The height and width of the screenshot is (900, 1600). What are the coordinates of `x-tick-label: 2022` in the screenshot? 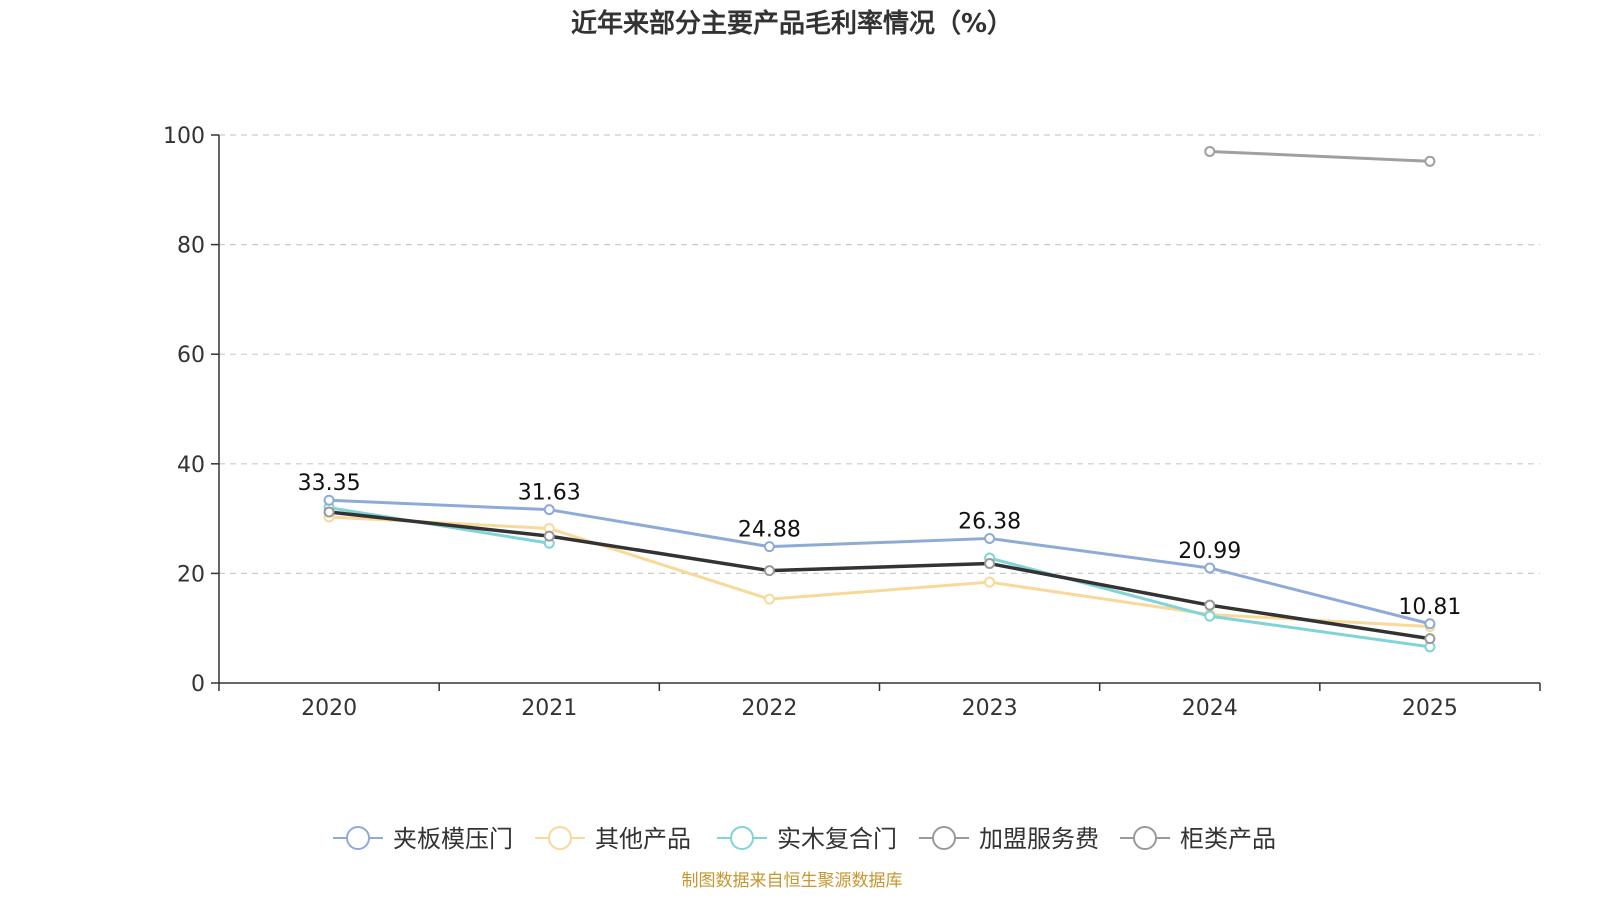 It's located at (769, 708).